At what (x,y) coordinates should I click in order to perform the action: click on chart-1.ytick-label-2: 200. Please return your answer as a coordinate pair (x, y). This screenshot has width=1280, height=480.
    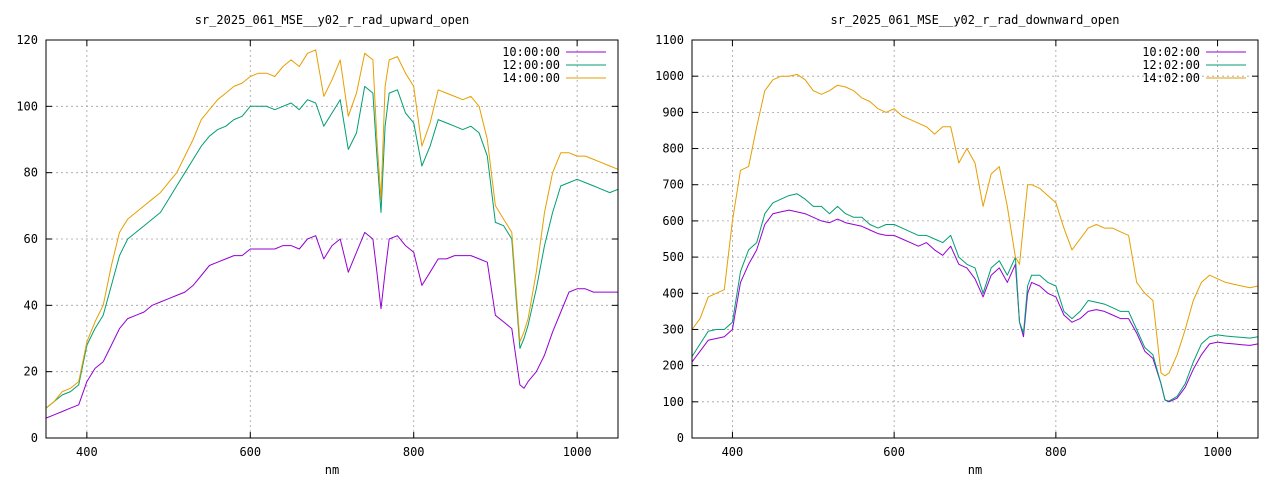
    Looking at the image, I should click on (673, 366).